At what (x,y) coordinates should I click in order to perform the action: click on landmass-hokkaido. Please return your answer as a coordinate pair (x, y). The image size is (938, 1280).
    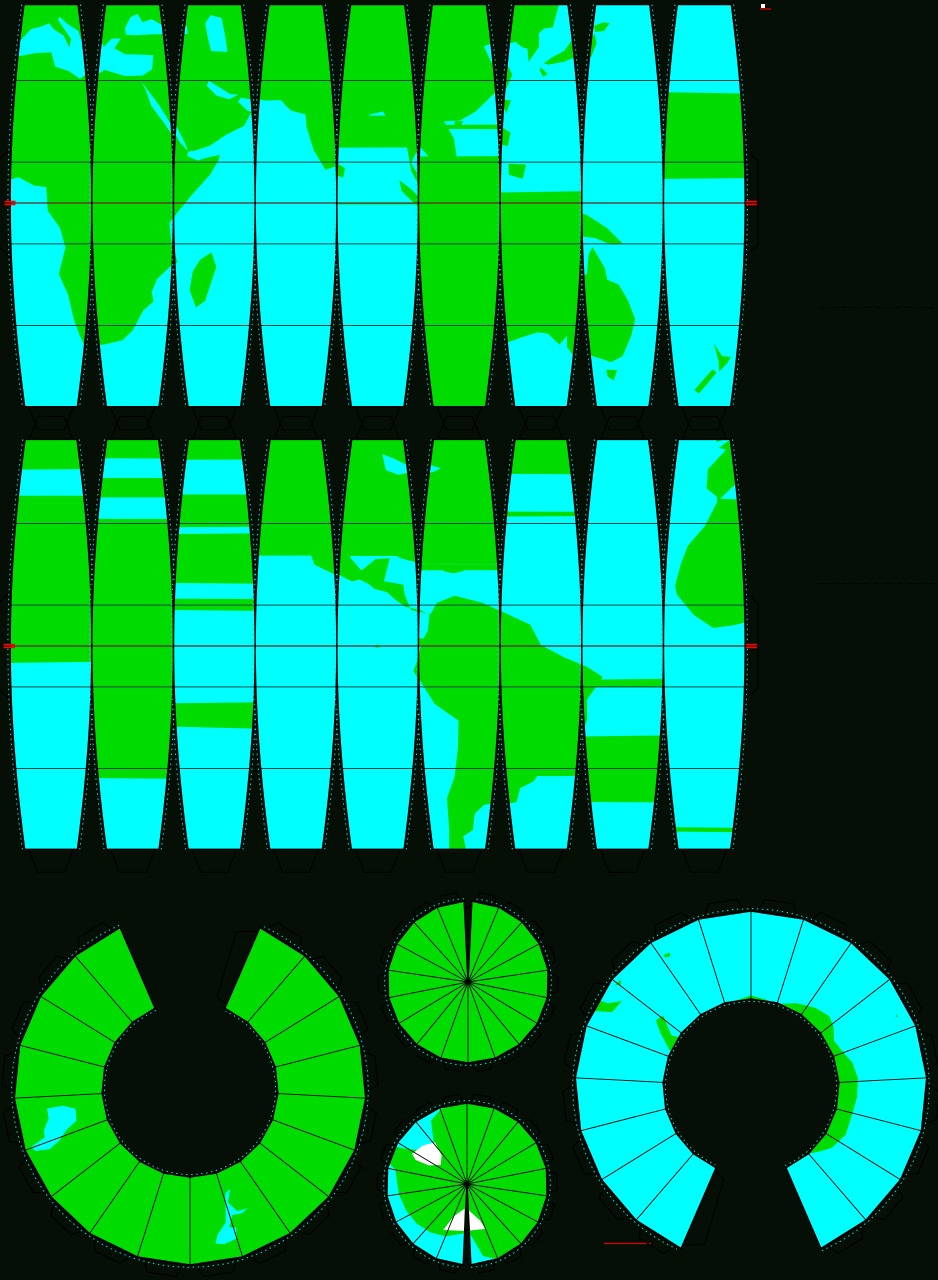
    Looking at the image, I should click on (602, 27).